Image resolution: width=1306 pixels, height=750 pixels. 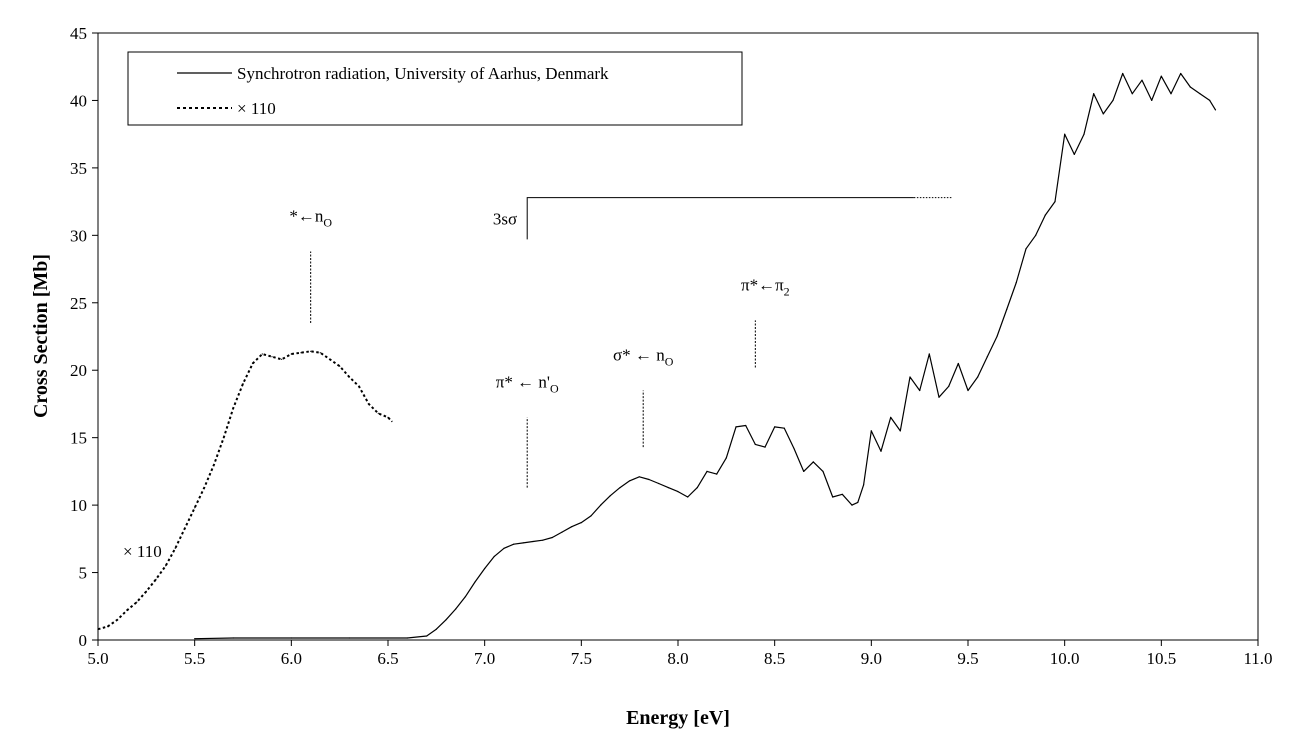 I want to click on x-tick-label: 11.0, so click(x=1257, y=658).